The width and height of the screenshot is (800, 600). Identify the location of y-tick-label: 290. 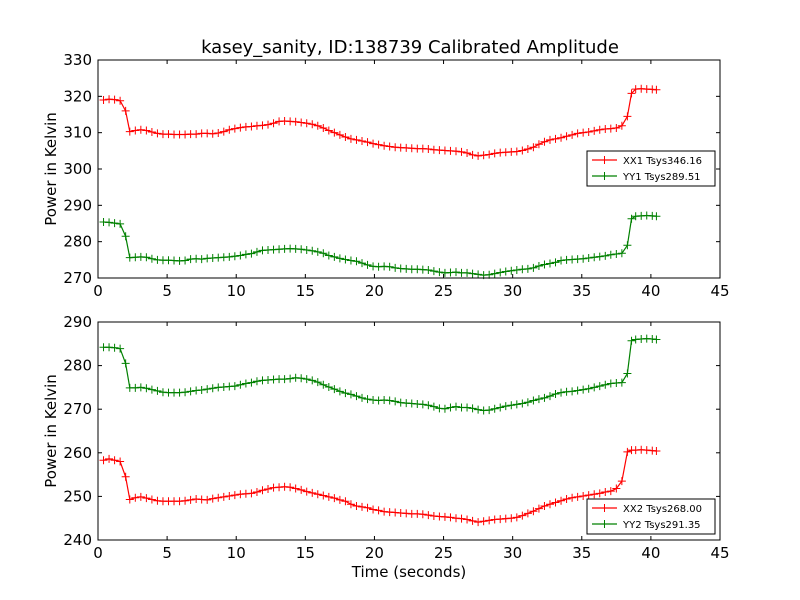
(77, 205).